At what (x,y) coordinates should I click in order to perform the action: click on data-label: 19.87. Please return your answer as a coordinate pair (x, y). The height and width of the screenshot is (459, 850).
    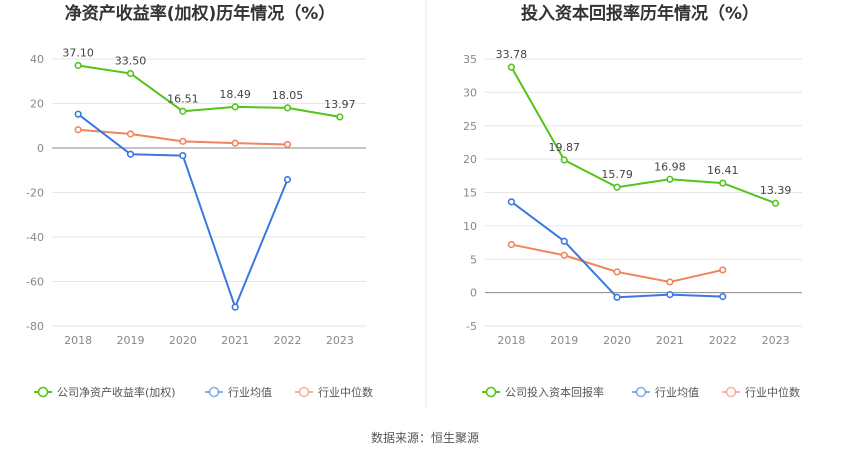
    Looking at the image, I should click on (565, 147).